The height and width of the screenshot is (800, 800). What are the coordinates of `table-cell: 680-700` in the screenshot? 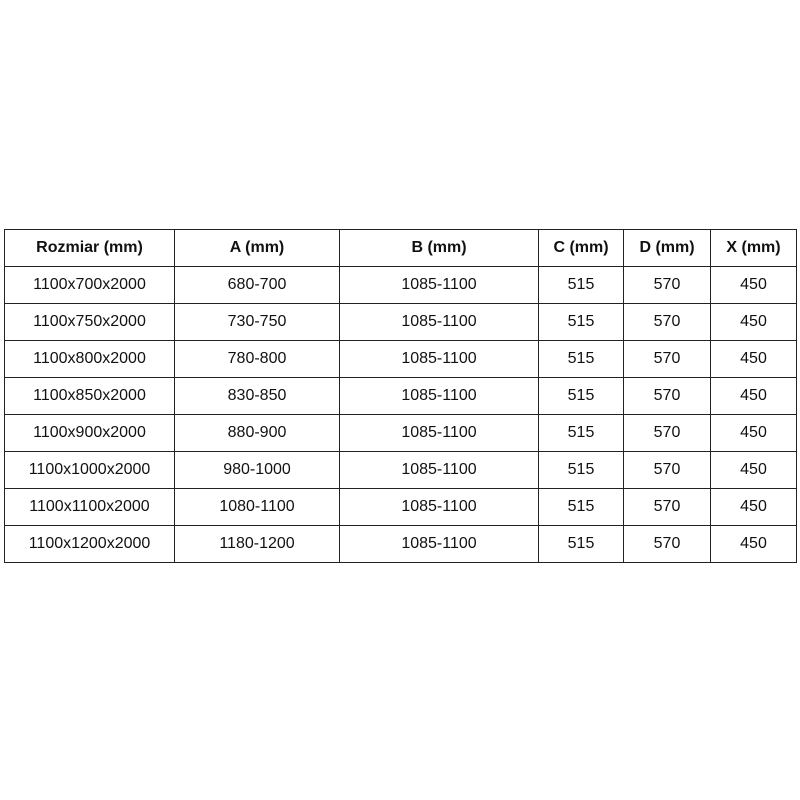 It's located at (257, 285).